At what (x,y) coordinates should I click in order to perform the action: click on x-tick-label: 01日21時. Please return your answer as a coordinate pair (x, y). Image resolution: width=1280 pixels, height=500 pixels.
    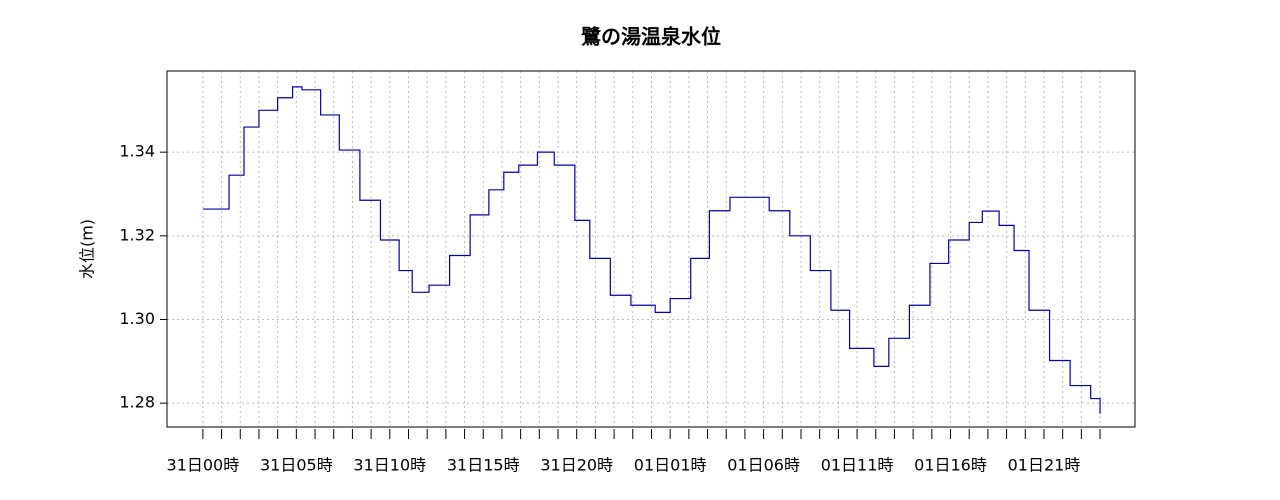
    Looking at the image, I should click on (1044, 465).